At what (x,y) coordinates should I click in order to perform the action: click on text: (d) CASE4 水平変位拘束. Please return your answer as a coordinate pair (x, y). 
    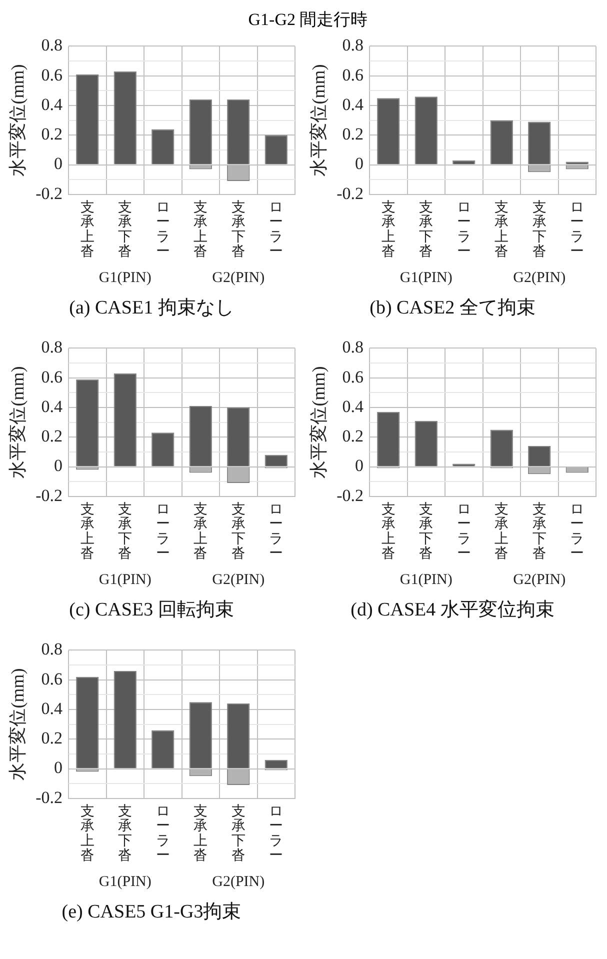
    Looking at the image, I should click on (452, 609).